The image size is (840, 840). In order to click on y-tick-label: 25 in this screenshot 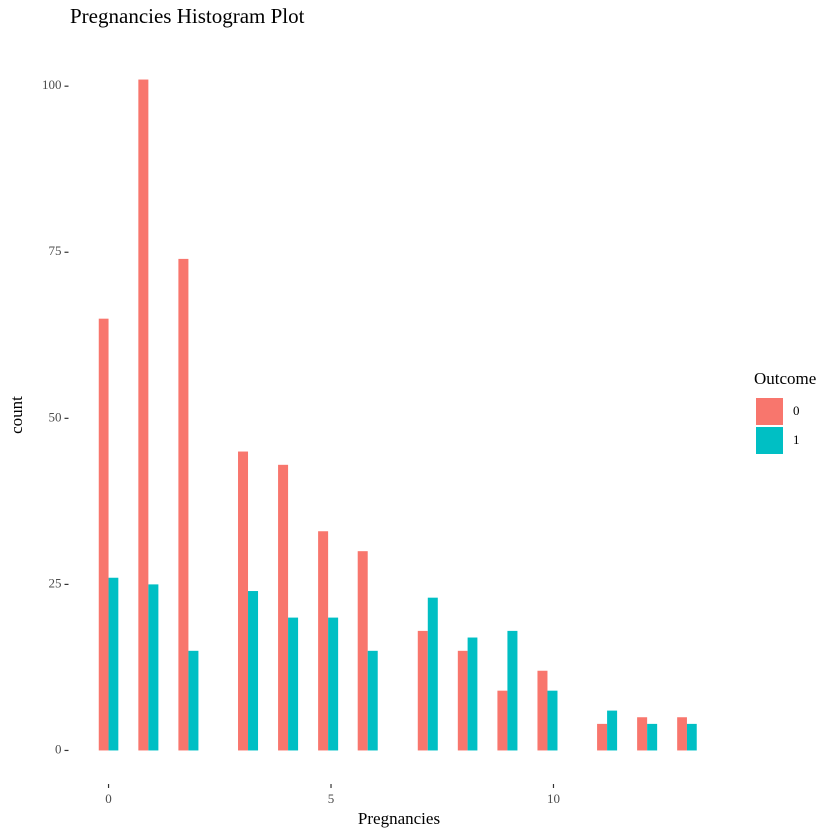, I will do `click(55, 582)`.